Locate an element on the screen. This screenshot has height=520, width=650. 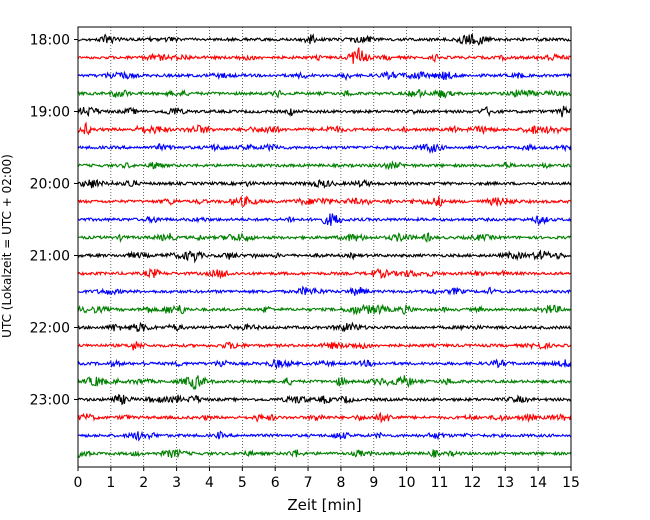
x-tick-label: 8 is located at coordinates (340, 483).